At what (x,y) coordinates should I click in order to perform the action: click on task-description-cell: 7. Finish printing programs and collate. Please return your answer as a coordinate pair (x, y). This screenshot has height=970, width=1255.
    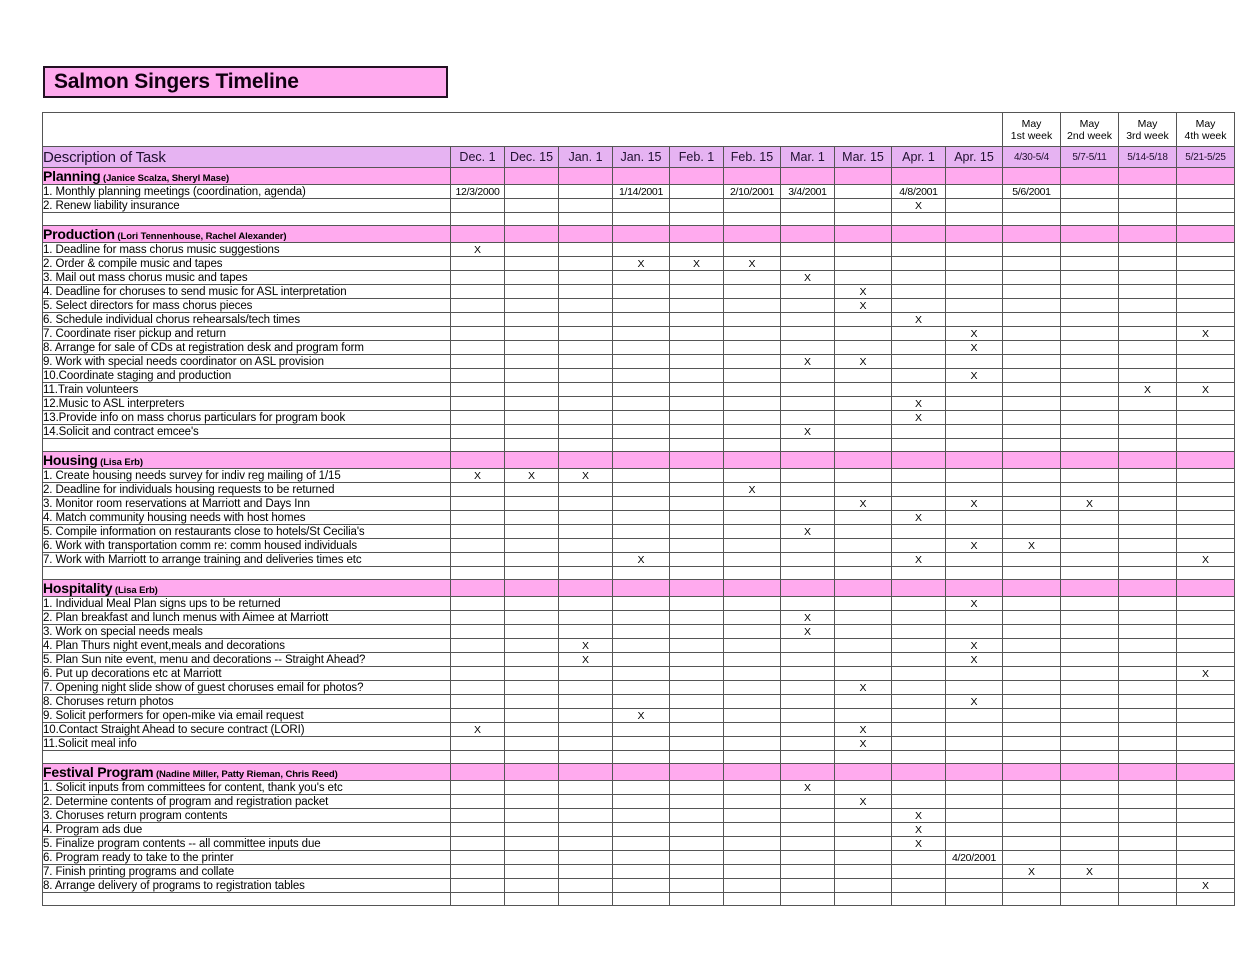
    Looking at the image, I should click on (246, 871).